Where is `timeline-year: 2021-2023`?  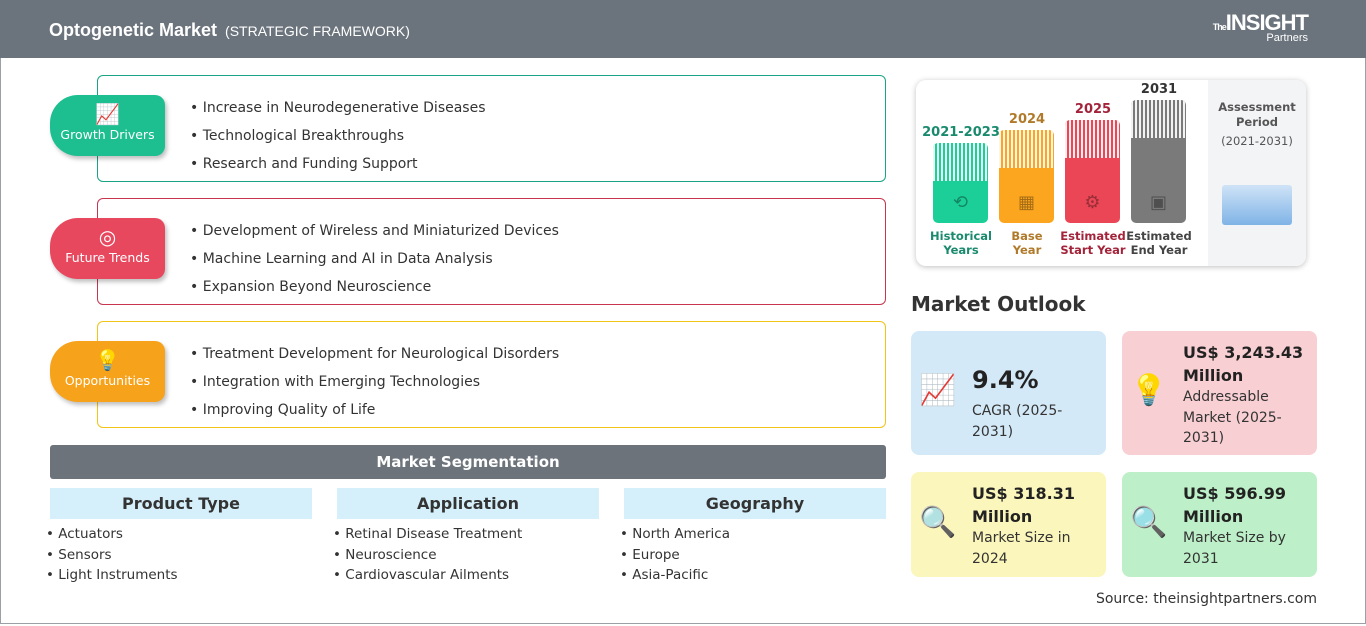
timeline-year: 2021-2023 is located at coordinates (961, 132).